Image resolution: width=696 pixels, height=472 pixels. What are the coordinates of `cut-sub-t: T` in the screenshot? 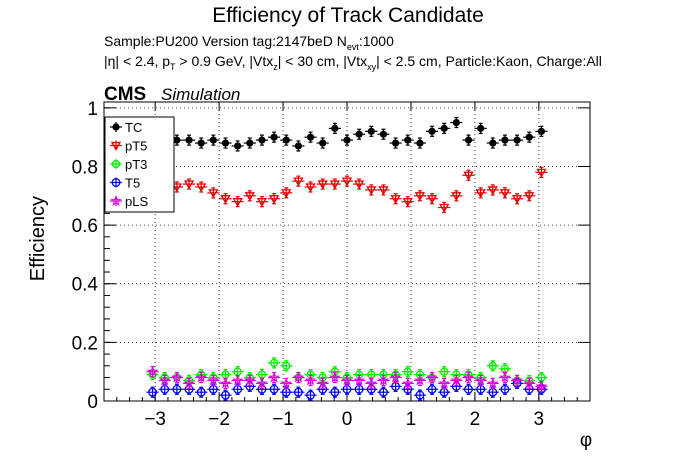 It's located at (173, 66).